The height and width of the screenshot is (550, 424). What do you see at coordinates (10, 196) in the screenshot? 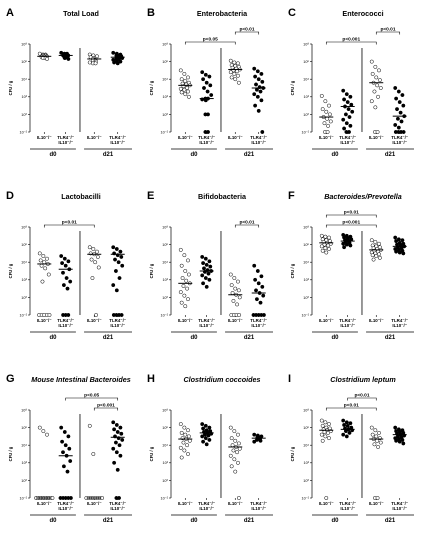
I see `panel-letter: D` at bounding box center [10, 196].